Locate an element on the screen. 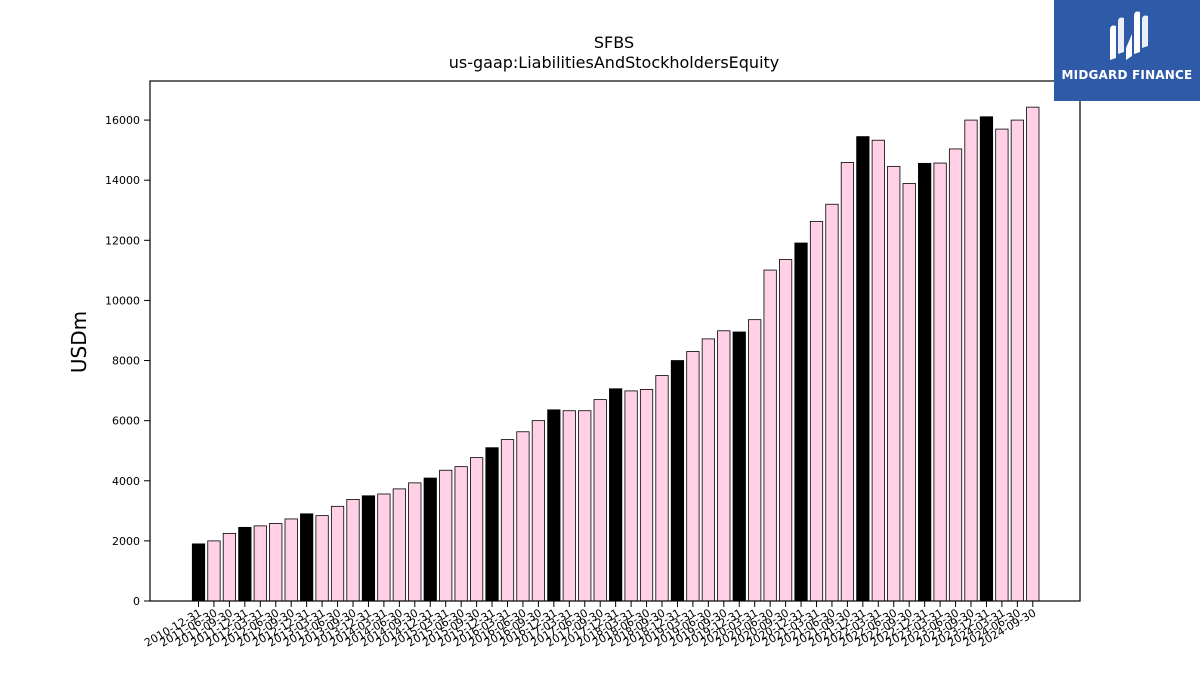 This screenshot has height=675, width=1200. y-axis-ticks: 0 2000 4000 6000 8000 10000 12000 14000 16000 is located at coordinates (127, 361).